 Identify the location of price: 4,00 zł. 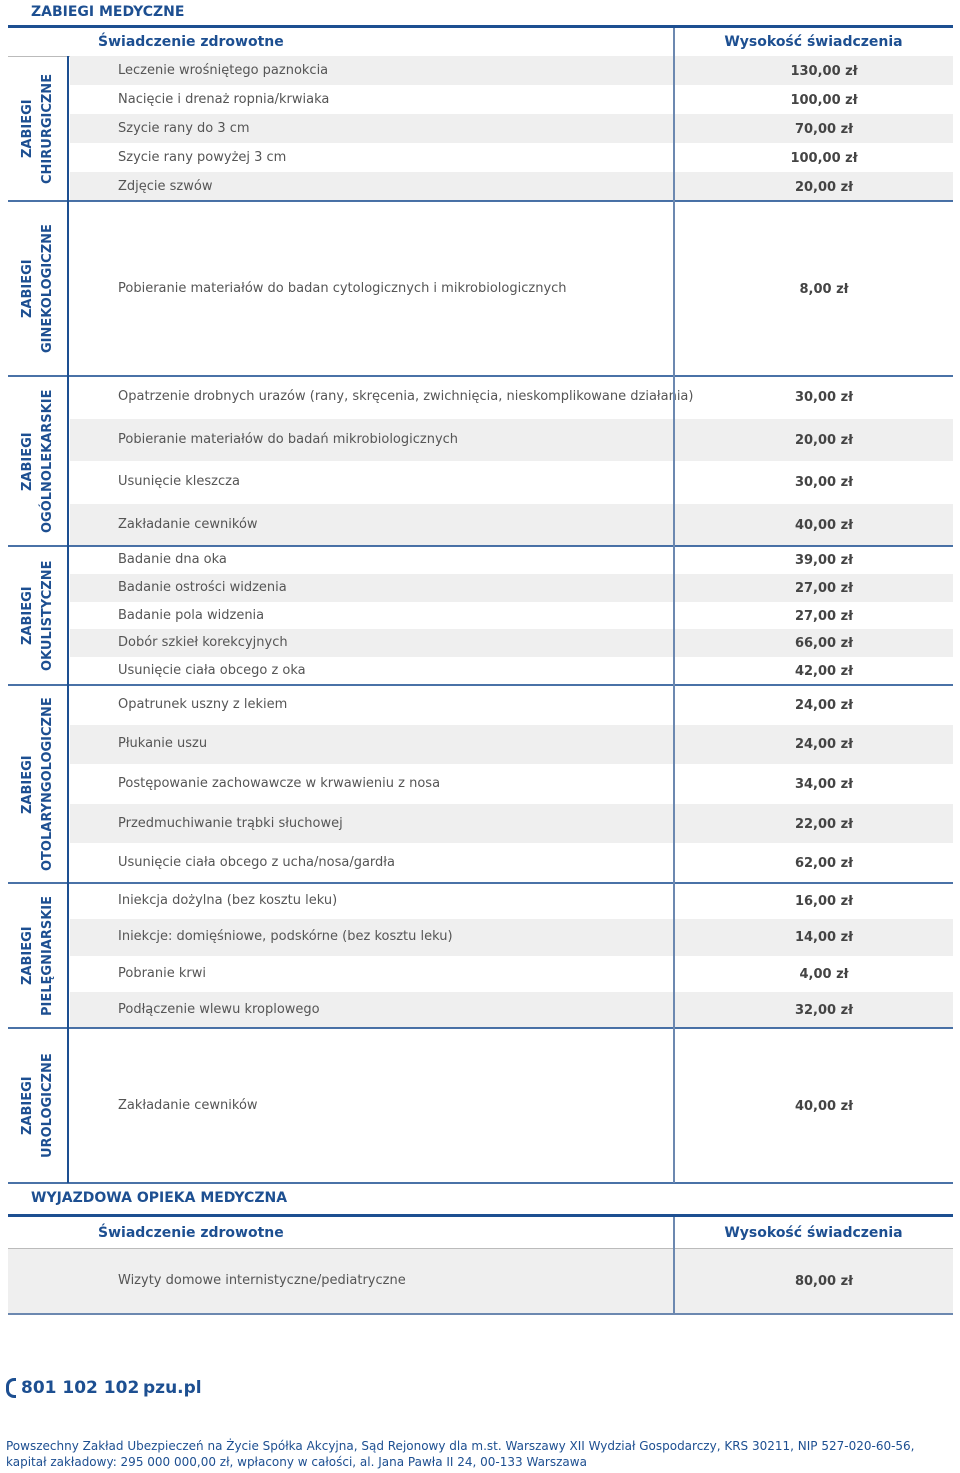
(824, 974).